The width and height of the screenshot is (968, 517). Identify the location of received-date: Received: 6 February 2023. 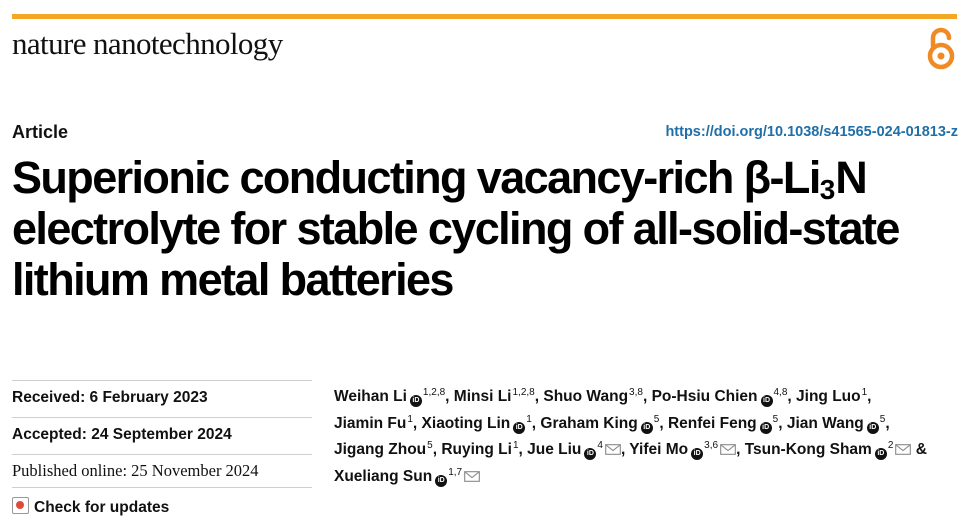
(110, 397).